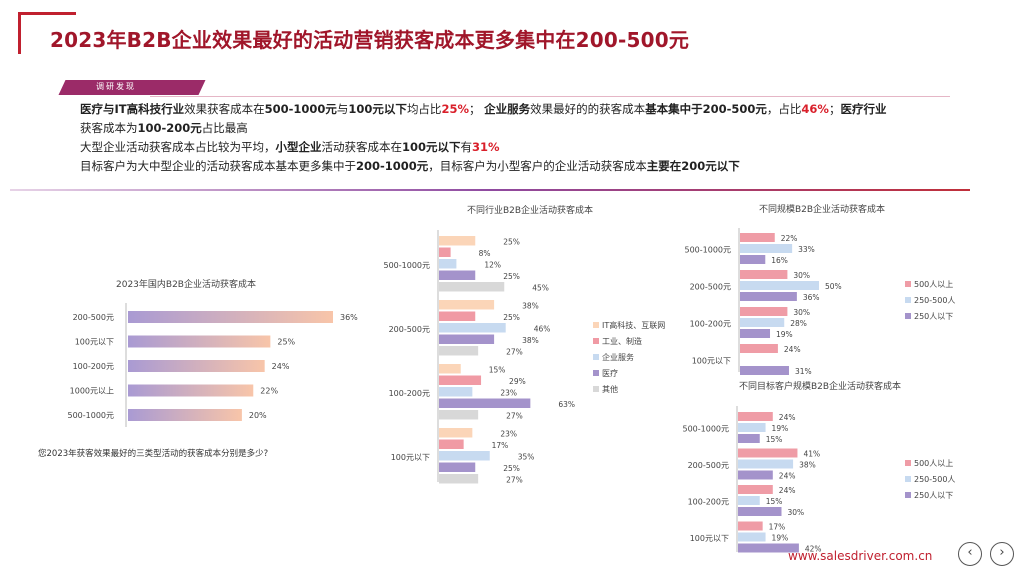 This screenshot has width=1024, height=576. What do you see at coordinates (517, 381) in the screenshot?
I see `data-label: 29%` at bounding box center [517, 381].